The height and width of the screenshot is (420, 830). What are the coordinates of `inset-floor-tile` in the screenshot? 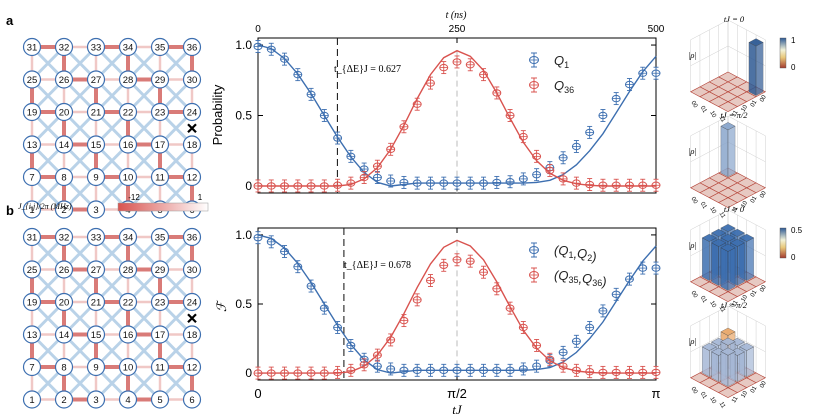 It's located at (728, 202).